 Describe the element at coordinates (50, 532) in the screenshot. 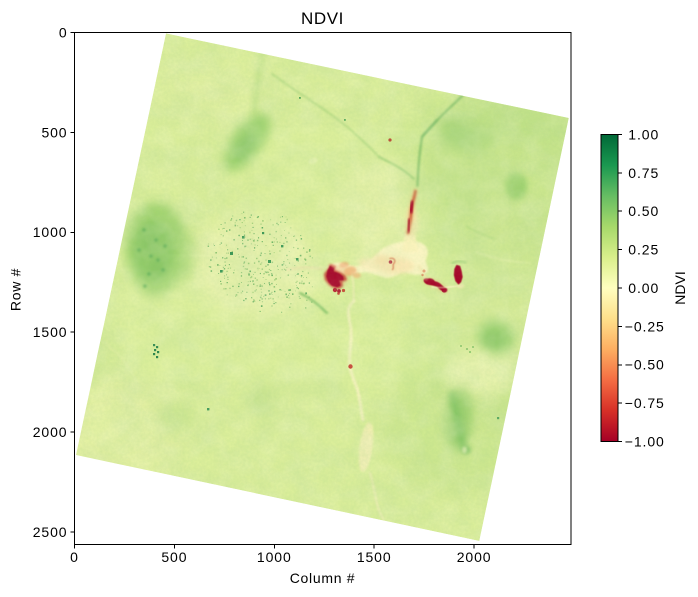

I see `svg-text: 2500` at that location.